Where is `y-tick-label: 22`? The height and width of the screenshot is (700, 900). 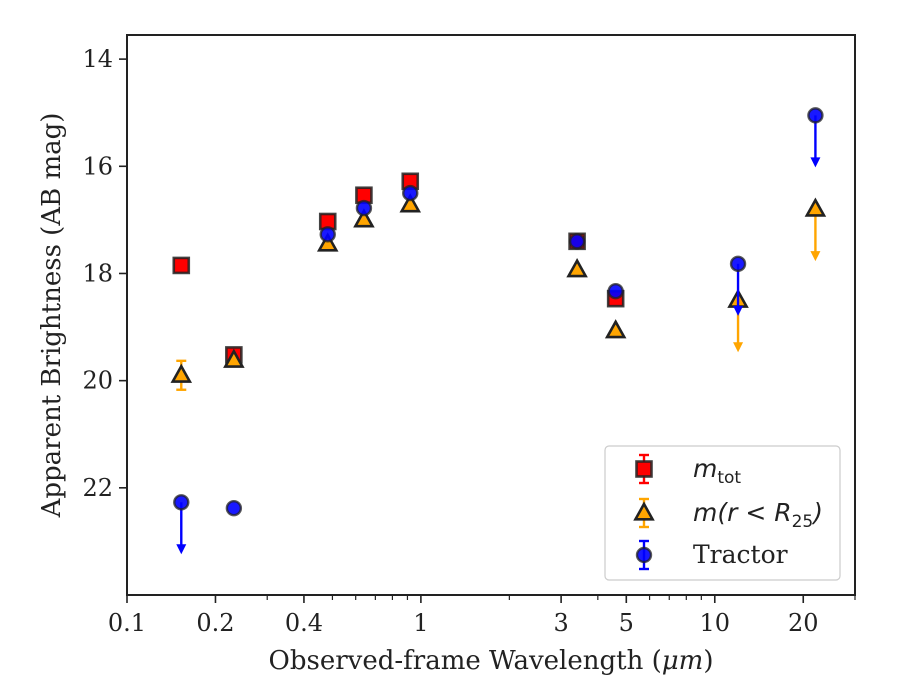 y-tick-label: 22 is located at coordinates (97, 488).